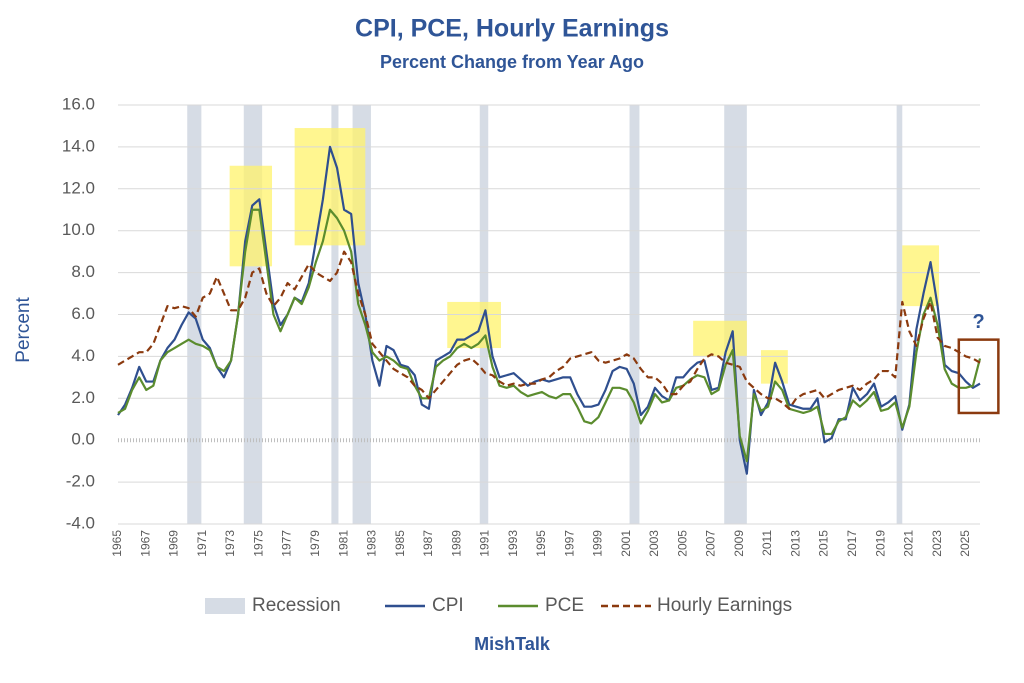  Describe the element at coordinates (978, 376) in the screenshot. I see `annotation-box` at that location.